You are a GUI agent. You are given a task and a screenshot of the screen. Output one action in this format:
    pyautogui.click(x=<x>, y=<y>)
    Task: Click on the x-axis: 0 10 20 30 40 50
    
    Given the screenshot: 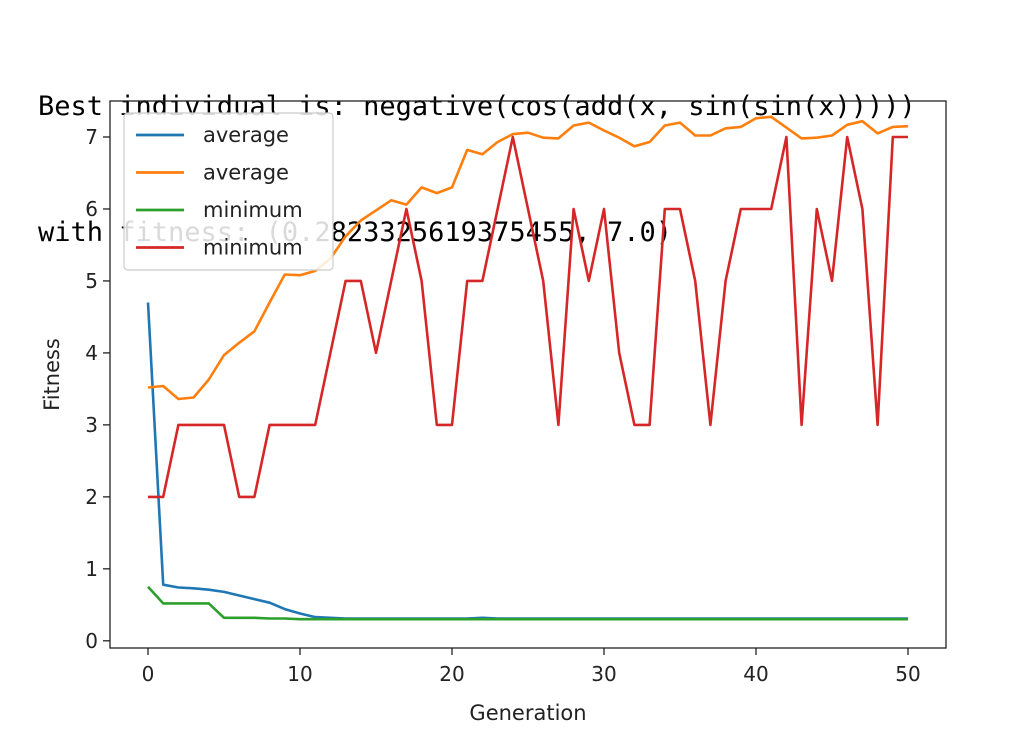 What is the action you would take?
    pyautogui.click(x=531, y=667)
    